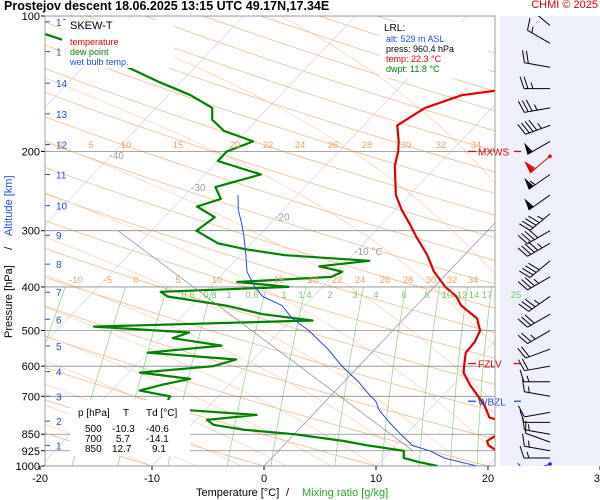 This screenshot has height=500, width=600. What do you see at coordinates (394, 28) in the screenshot?
I see `lrl-heading: LRL:` at bounding box center [394, 28].